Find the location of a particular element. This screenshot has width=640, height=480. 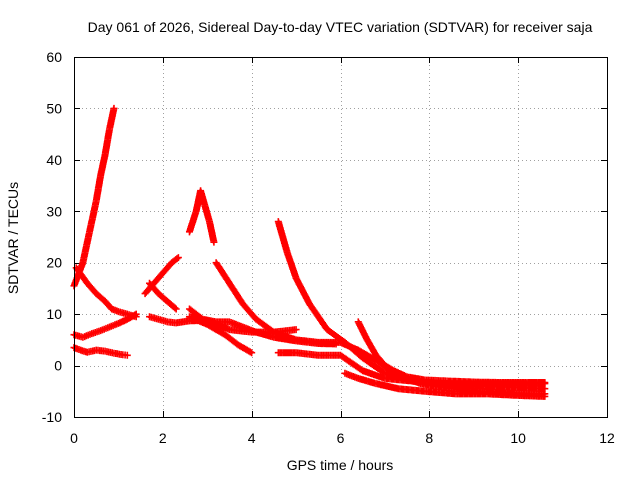

y-tick-label: 60 is located at coordinates (54, 57).